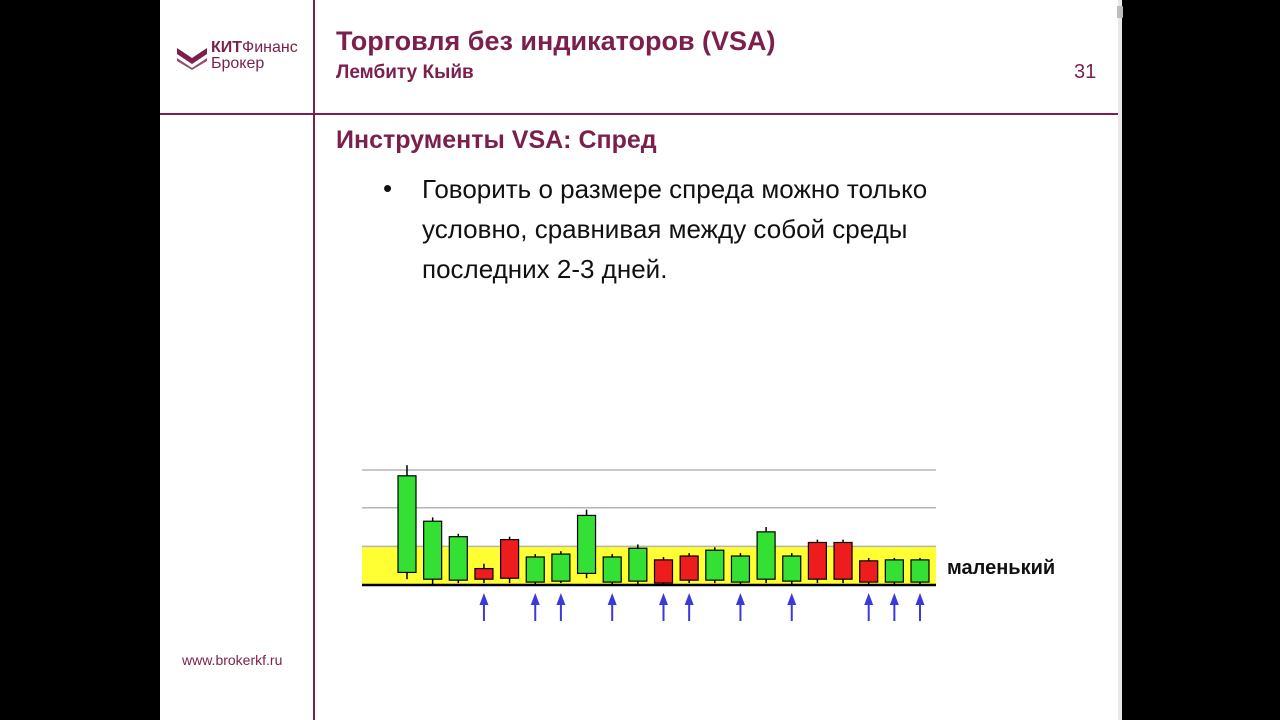 Image resolution: width=1280 pixels, height=720 pixels. Describe the element at coordinates (639, 114) in the screenshot. I see `header-divider` at that location.